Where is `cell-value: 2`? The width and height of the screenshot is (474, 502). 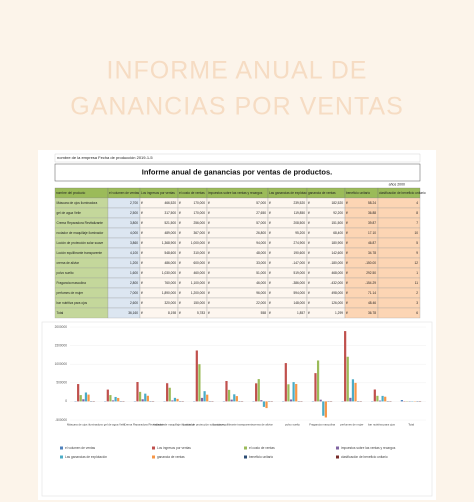
cell-value: 2 is located at coordinates (417, 293).